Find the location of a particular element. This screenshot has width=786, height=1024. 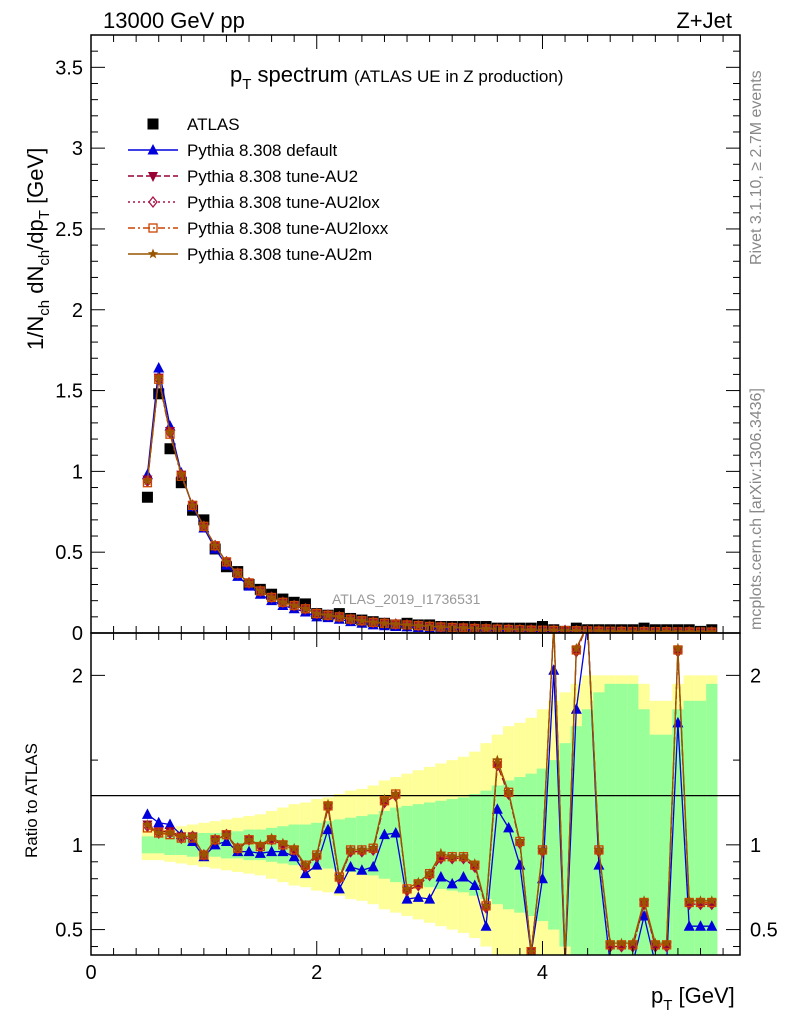

legend-entry: Pythia 8.308 tune-AU2m is located at coordinates (250, 254).